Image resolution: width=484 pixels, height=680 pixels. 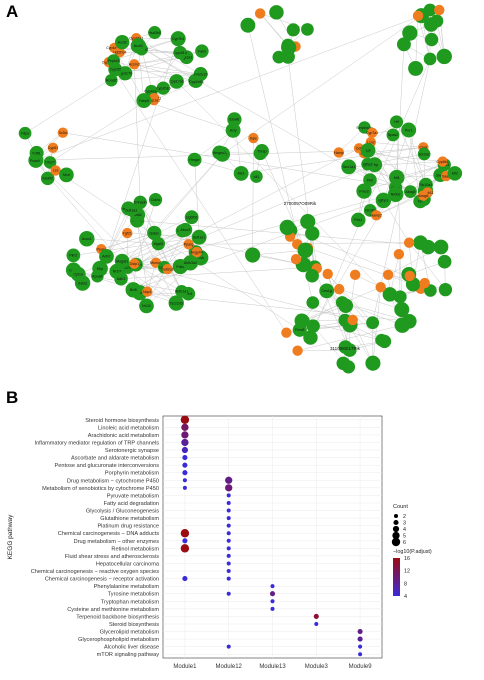 I want to click on network-node-label: Sqle, so click(x=253, y=138).